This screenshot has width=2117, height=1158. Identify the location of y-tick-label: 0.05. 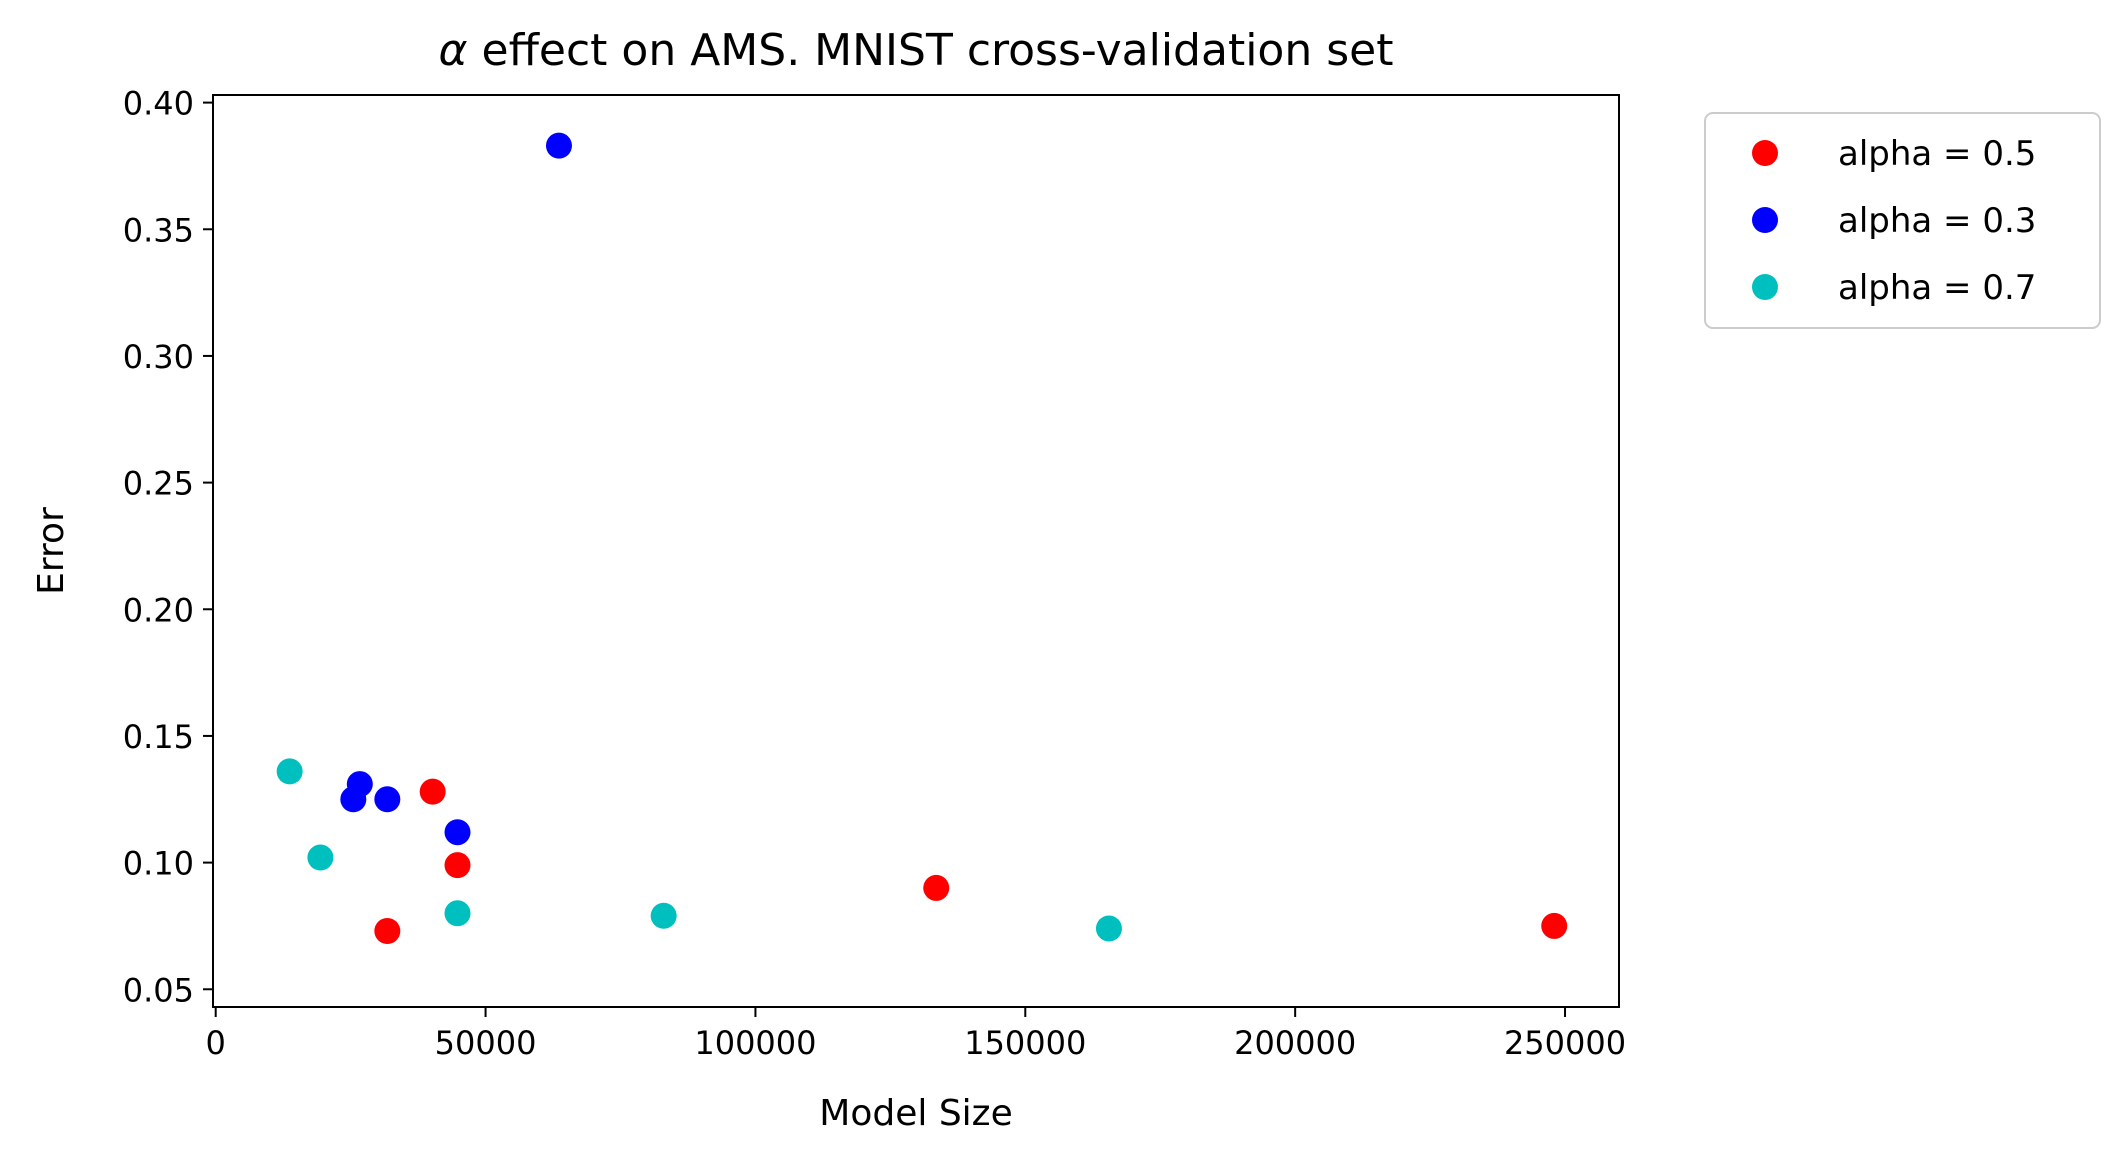
(158, 990).